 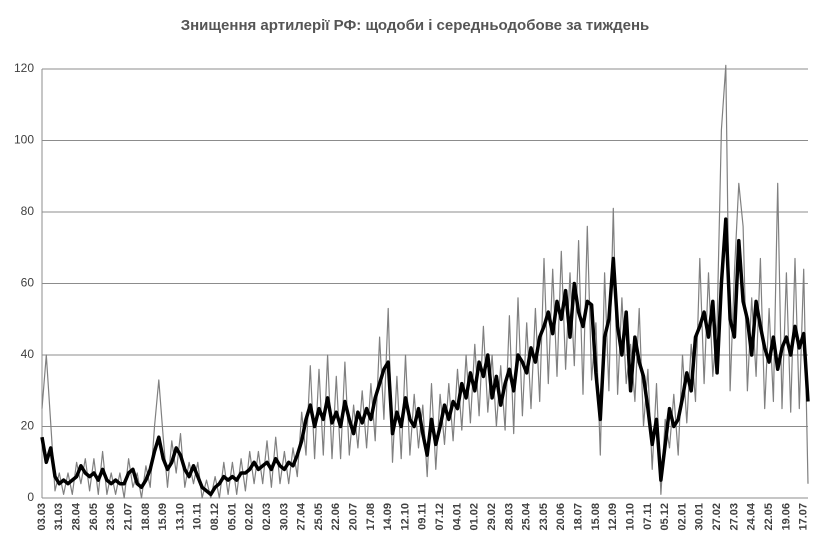 I want to click on x-tick-label: 05.01, so click(x=232, y=517).